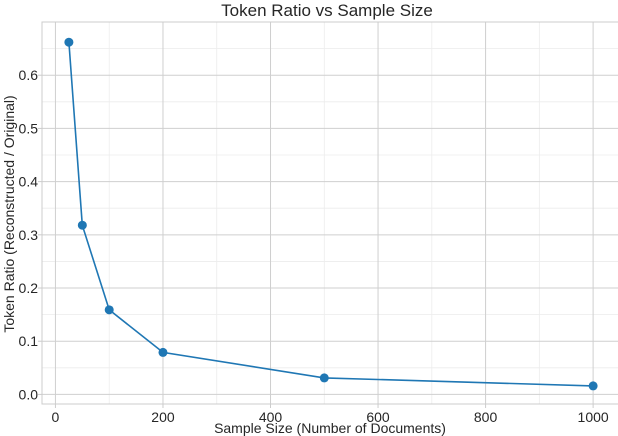 This screenshot has width=618, height=436. What do you see at coordinates (29, 182) in the screenshot?
I see `y-tick-label: 0.4` at bounding box center [29, 182].